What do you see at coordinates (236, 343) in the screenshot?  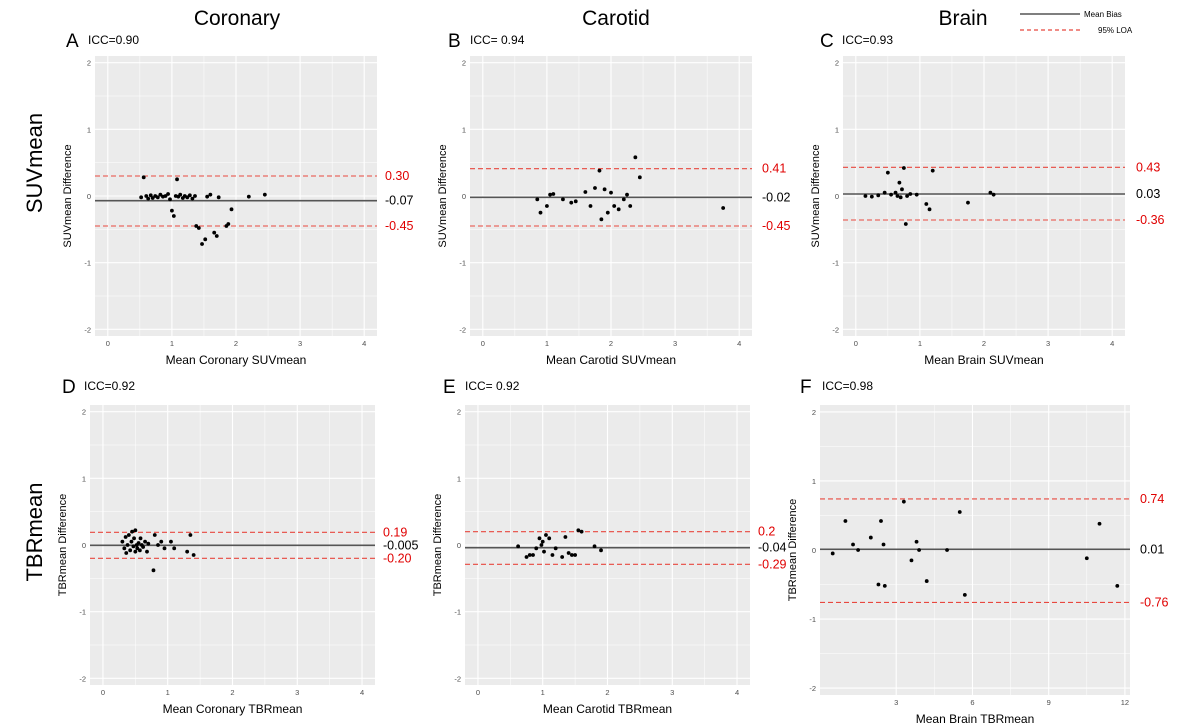 I see `x-tick-label: 2` at bounding box center [236, 343].